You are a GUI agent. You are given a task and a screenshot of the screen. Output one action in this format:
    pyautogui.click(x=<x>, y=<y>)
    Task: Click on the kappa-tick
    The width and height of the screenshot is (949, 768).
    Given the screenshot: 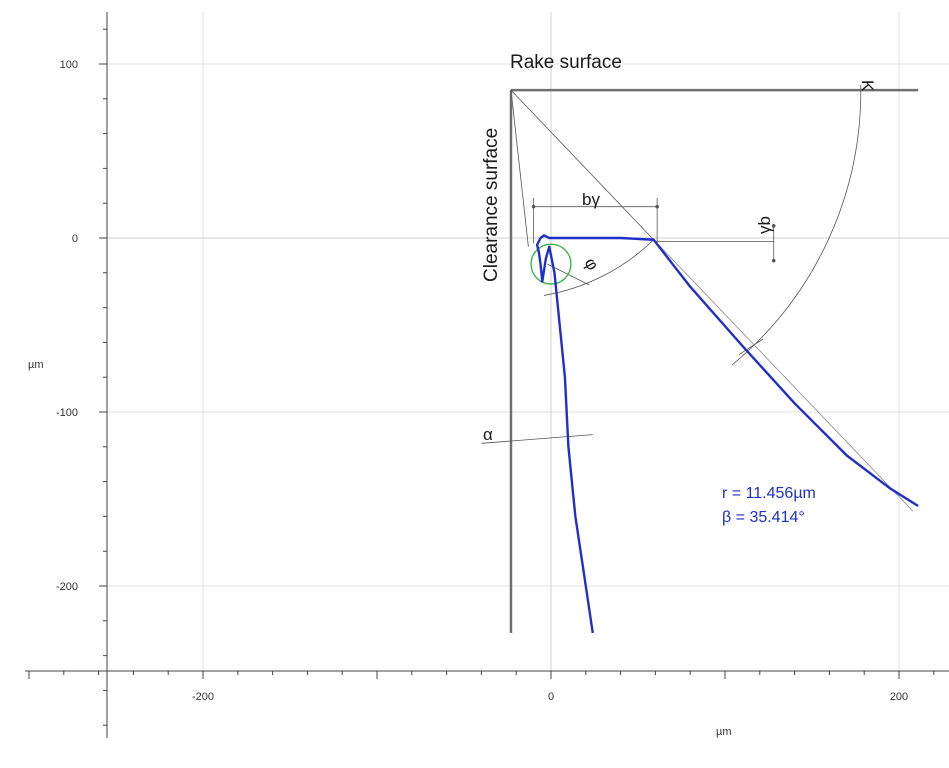 What is the action you would take?
    pyautogui.click(x=751, y=346)
    